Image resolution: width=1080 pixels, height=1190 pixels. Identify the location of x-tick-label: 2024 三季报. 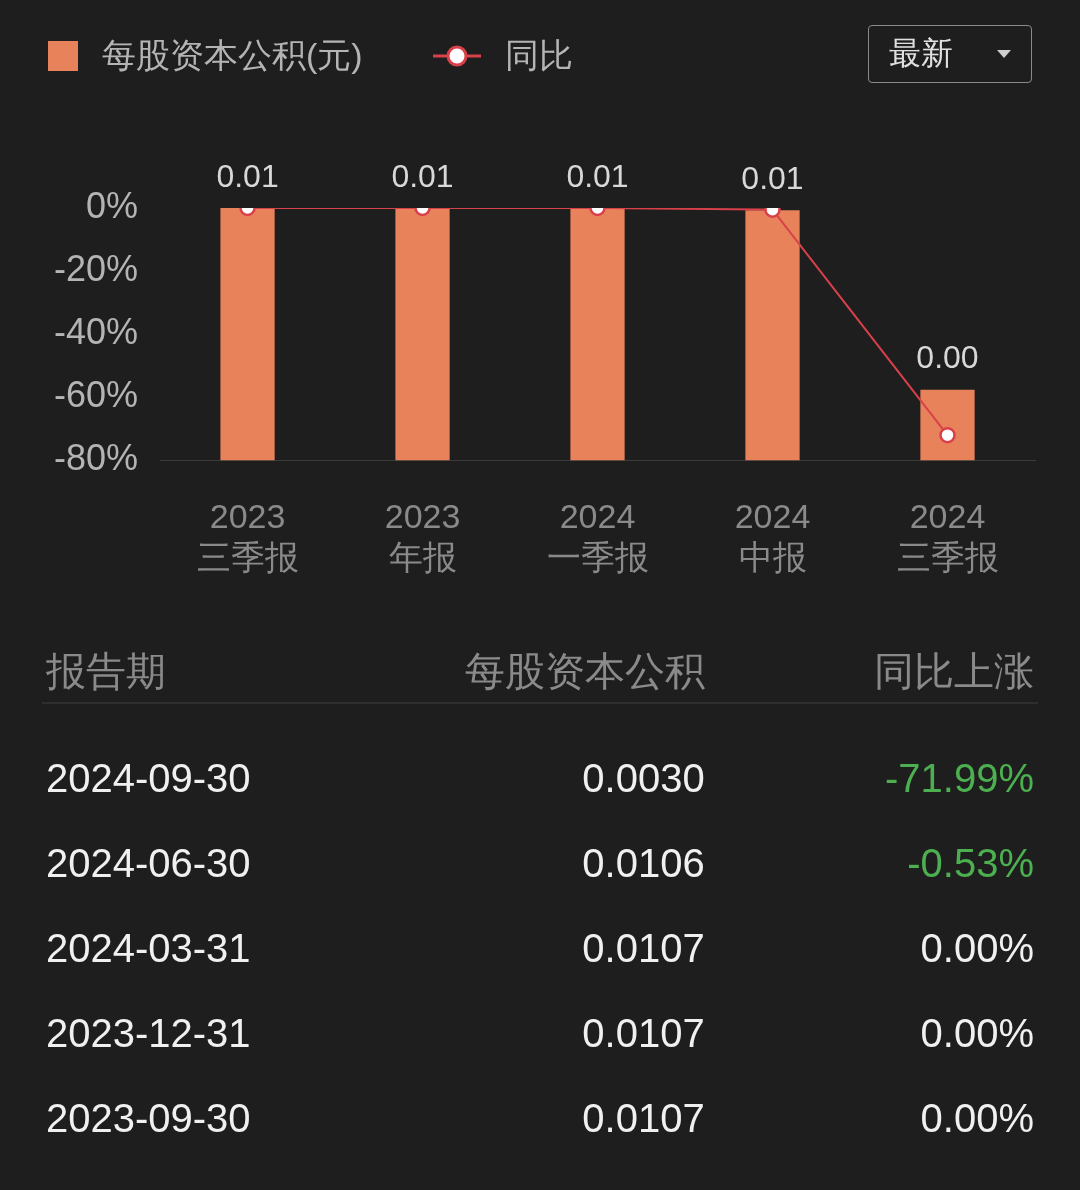
(947, 536).